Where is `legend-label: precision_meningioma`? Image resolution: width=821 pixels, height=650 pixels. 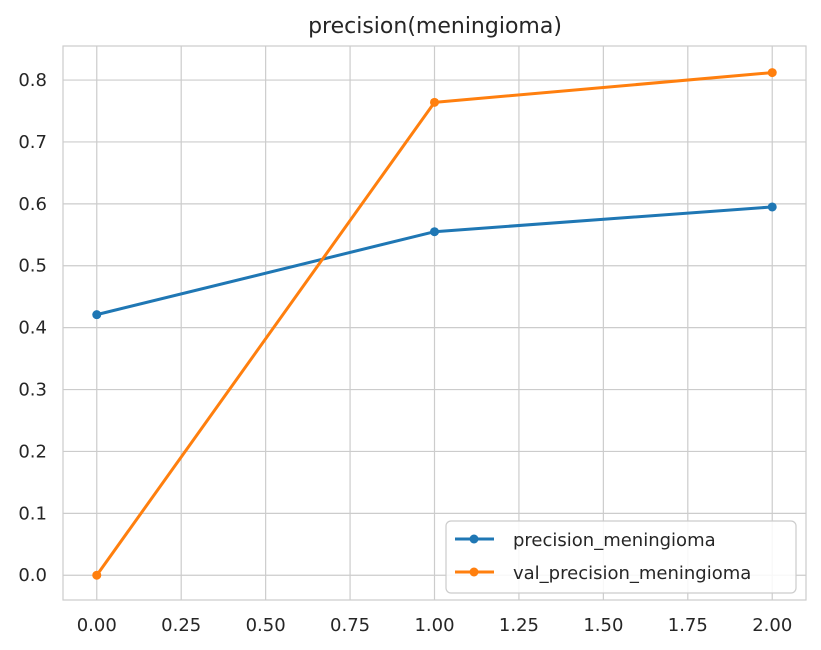
legend-label: precision_meningioma is located at coordinates (614, 540).